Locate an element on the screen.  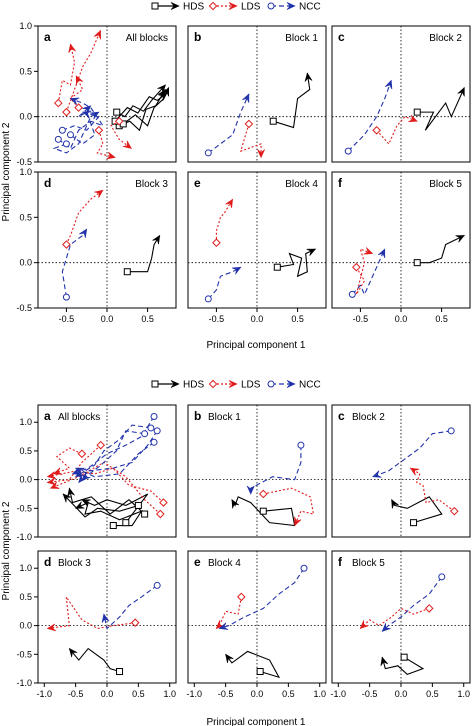
legend-bottom: HDS LDS NCC is located at coordinates (236, 385).